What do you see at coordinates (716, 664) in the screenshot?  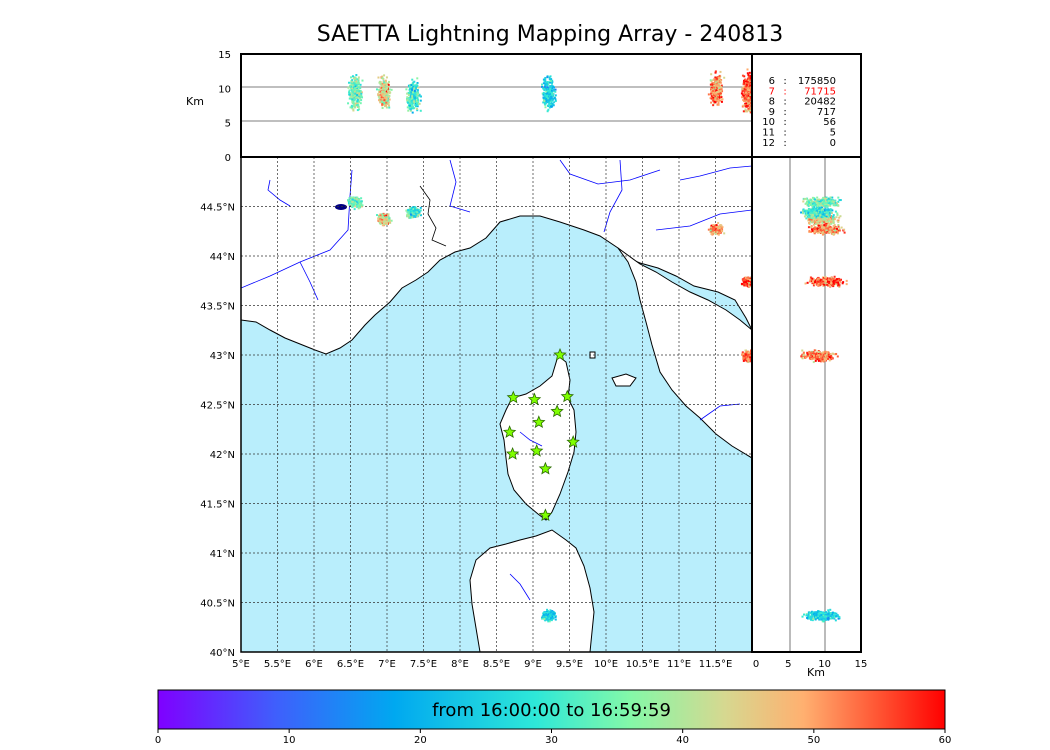 I see `x-tick-label: 11.5°E` at bounding box center [716, 664].